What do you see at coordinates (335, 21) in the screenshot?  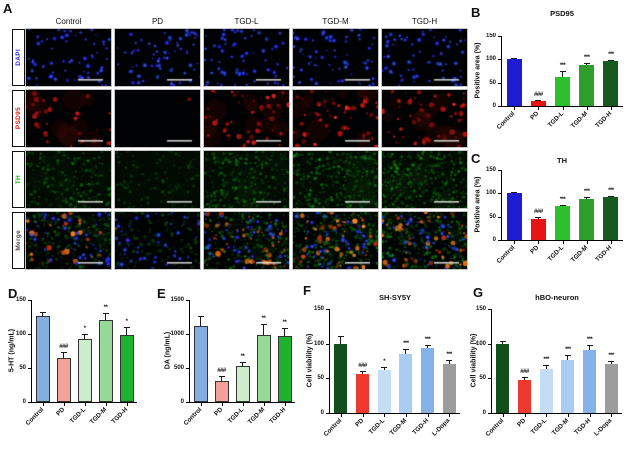 I see `column-label-tgd-m: TGD-M` at bounding box center [335, 21].